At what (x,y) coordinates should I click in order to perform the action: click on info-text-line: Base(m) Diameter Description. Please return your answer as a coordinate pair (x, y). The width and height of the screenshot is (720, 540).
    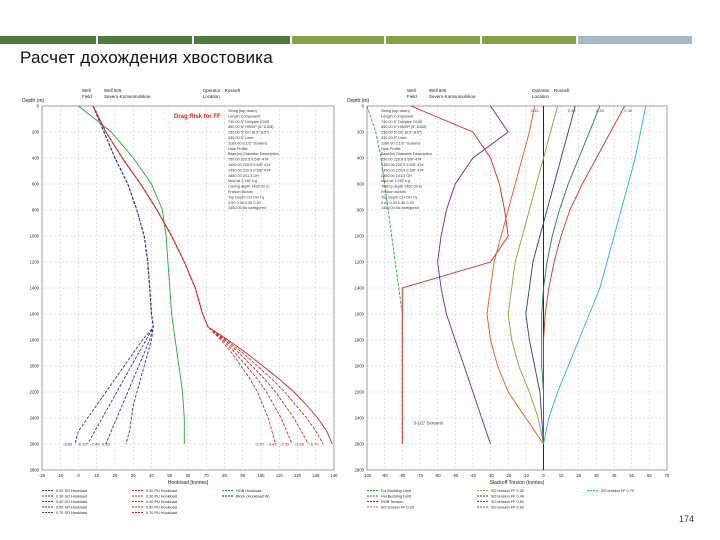
    Looking at the image, I should click on (253, 154).